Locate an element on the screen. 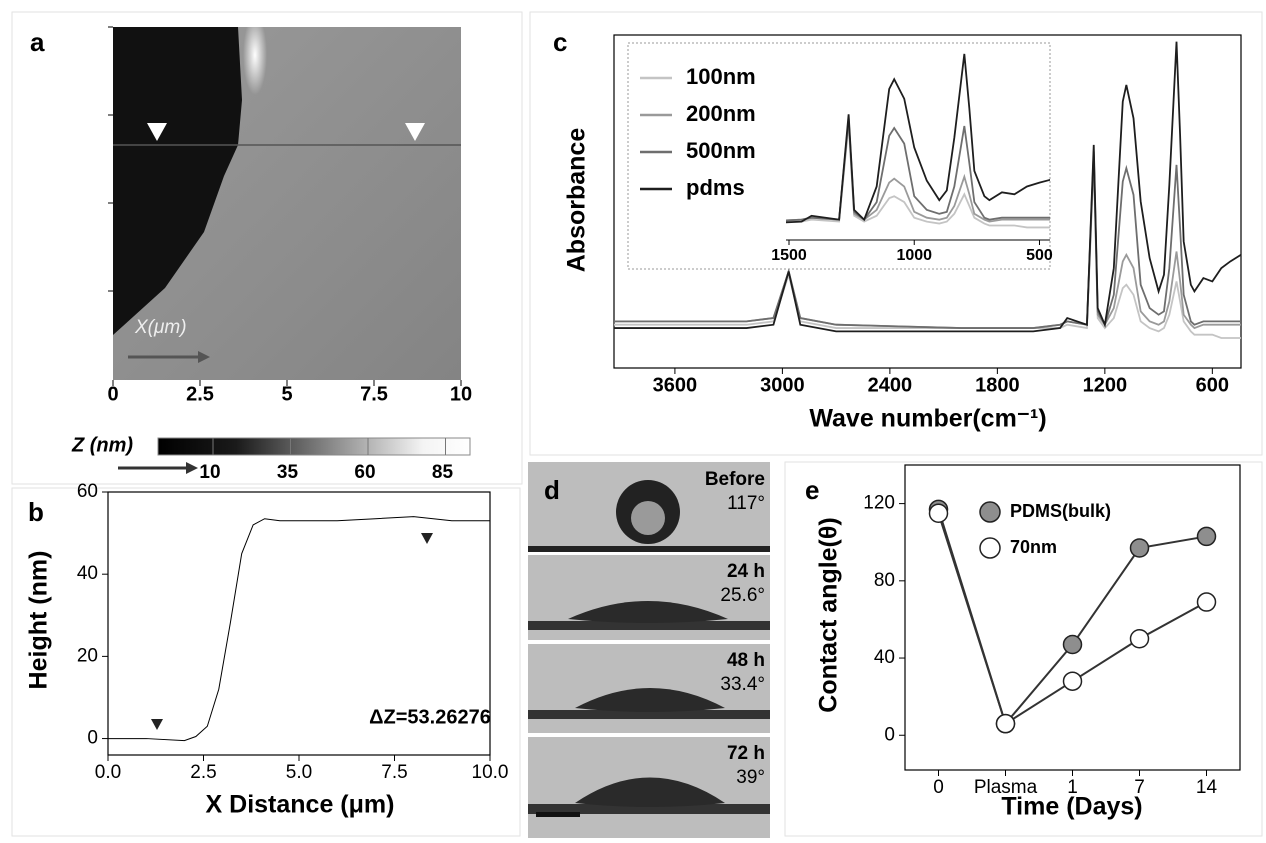  photo-time: Before is located at coordinates (735, 479).